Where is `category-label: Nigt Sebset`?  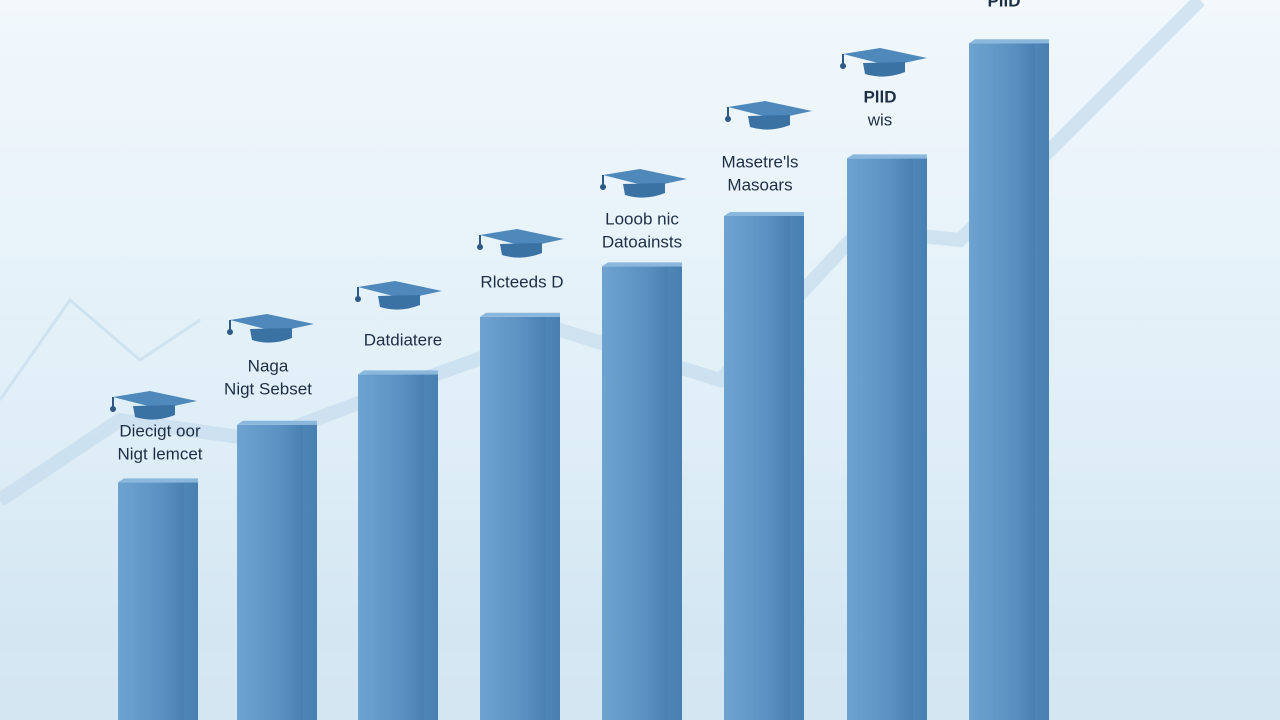
category-label: Nigt Sebset is located at coordinates (268, 388).